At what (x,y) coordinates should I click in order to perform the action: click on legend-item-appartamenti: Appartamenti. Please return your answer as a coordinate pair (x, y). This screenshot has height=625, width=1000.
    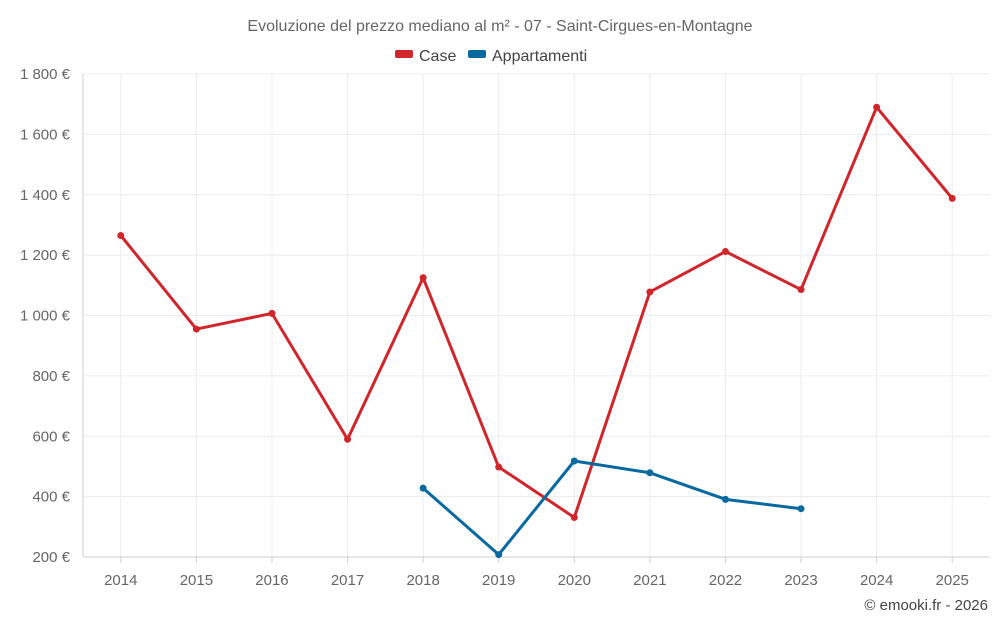
    Looking at the image, I should click on (527, 56).